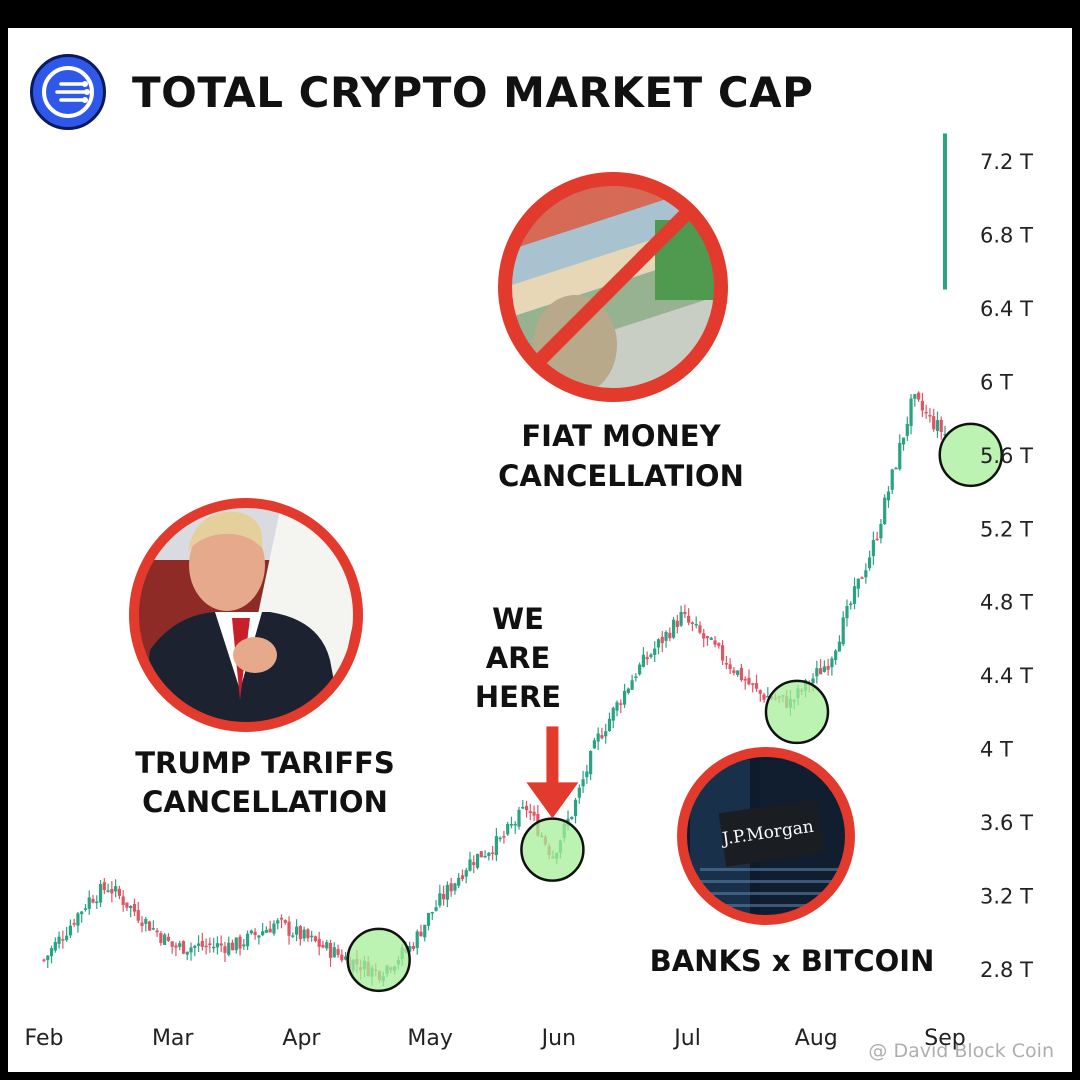 This screenshot has height=1080, width=1080. I want to click on x-tick-label: Jun, so click(558, 1038).